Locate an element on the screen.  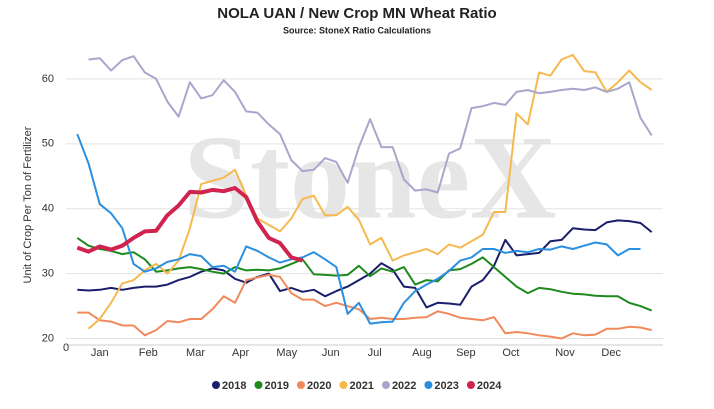
legend-label: 2019 is located at coordinates (276, 386).